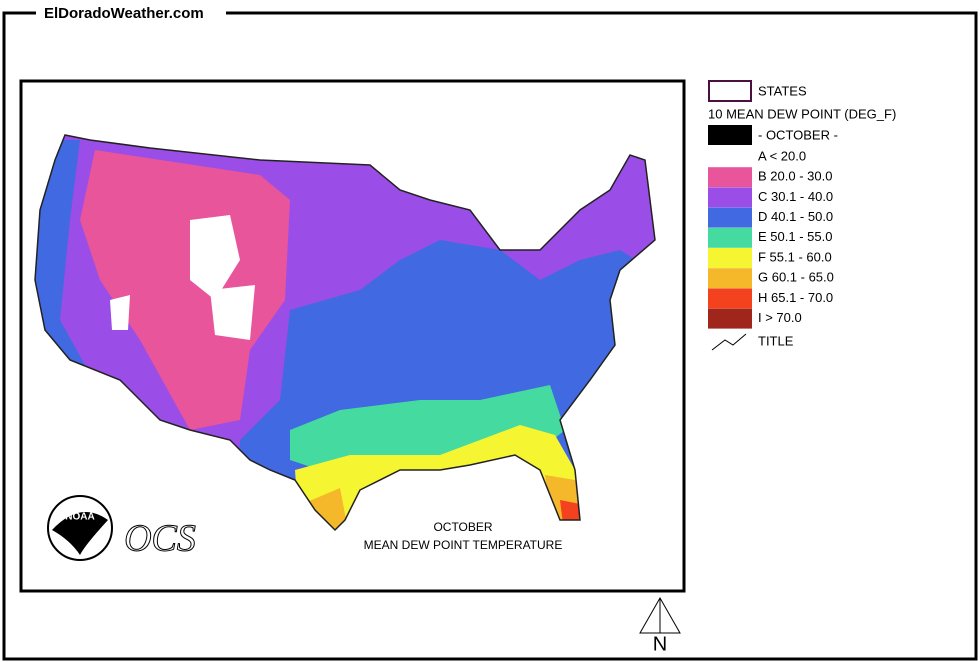  Describe the element at coordinates (780, 317) in the screenshot. I see `class-label: I > 70.0` at that location.